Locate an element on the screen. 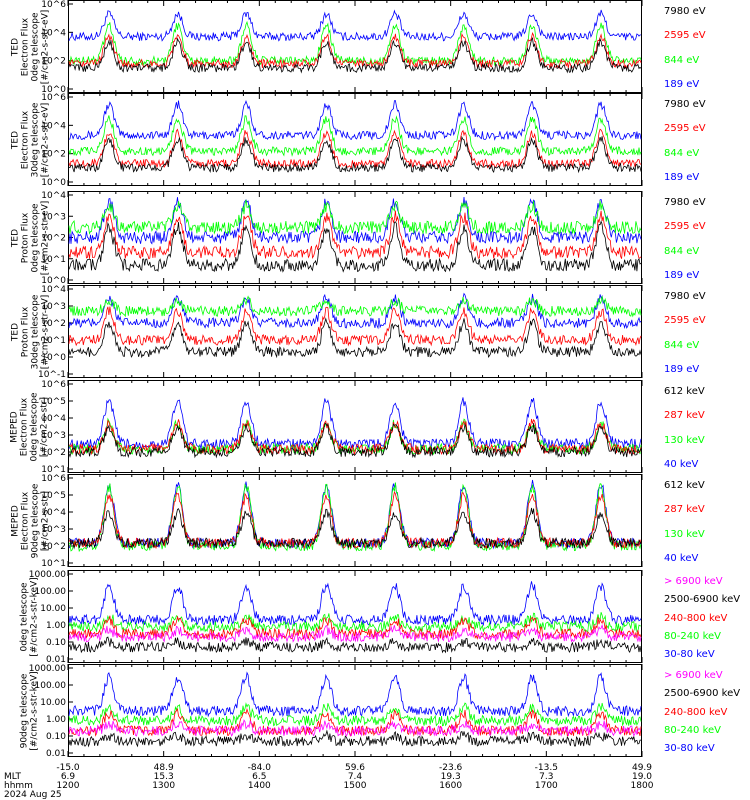  x-tick-lat: -15.0 is located at coordinates (68, 768).